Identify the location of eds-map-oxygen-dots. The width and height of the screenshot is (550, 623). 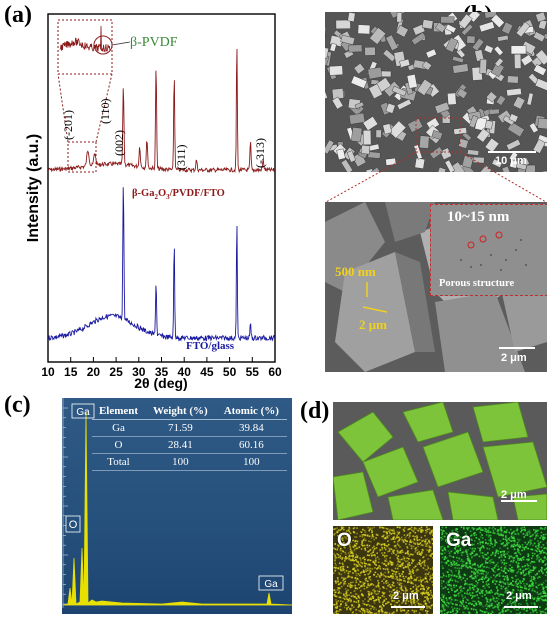
(383, 570).